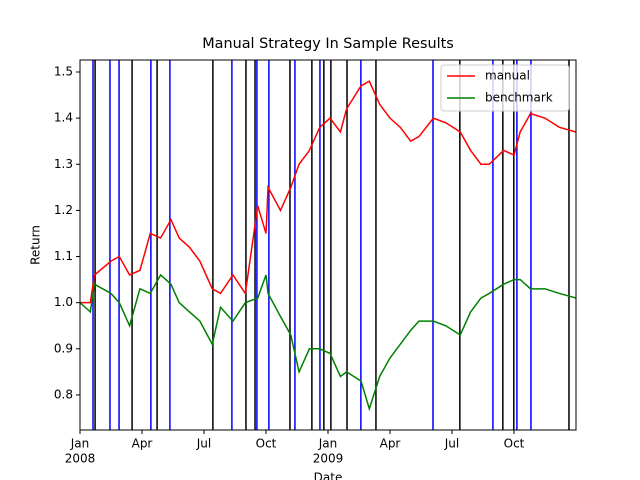 The width and height of the screenshot is (640, 480). What do you see at coordinates (507, 76) in the screenshot?
I see `legend-label: manual` at bounding box center [507, 76].